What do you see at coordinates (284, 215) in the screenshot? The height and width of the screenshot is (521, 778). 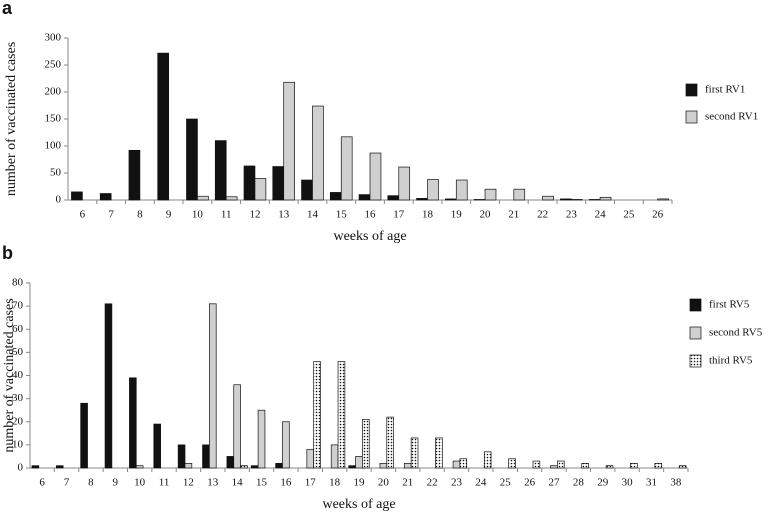 I see `x-tick-label: 13` at bounding box center [284, 215].